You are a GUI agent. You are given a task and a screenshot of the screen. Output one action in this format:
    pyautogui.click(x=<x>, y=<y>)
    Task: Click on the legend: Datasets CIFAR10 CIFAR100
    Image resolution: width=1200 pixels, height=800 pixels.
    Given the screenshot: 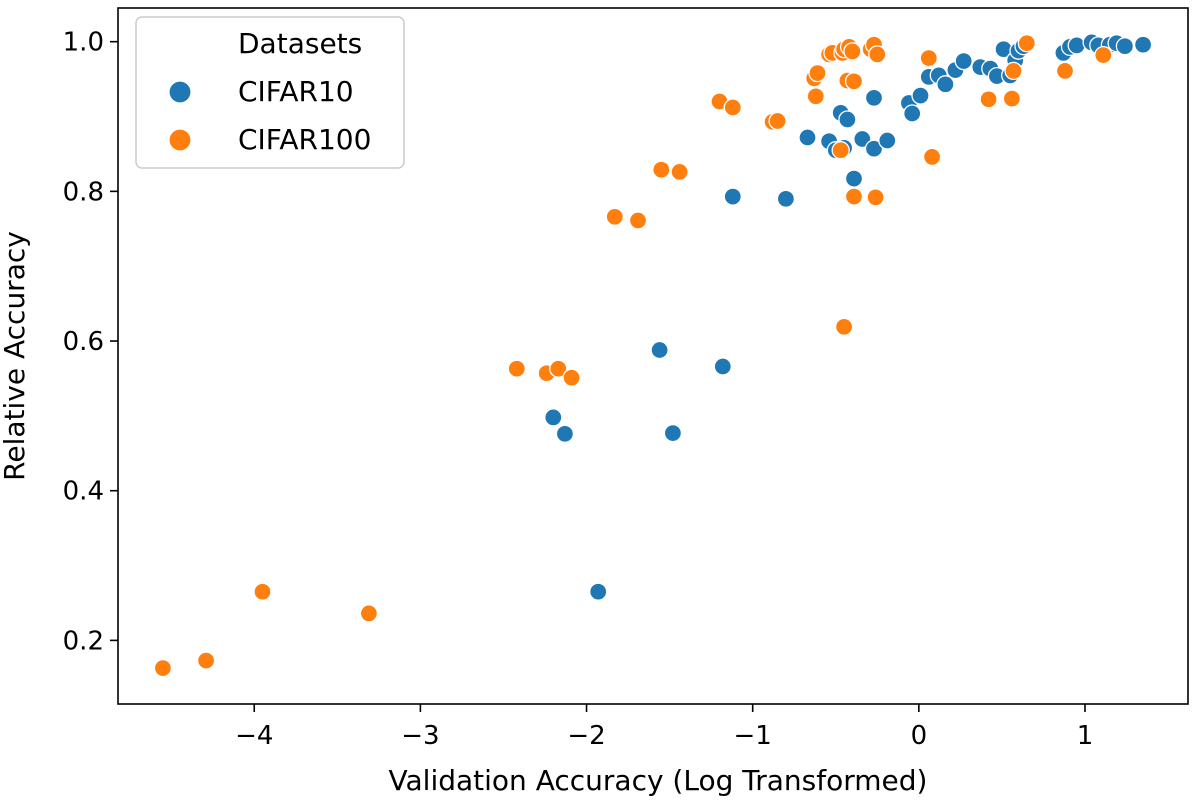 What is the action you would take?
    pyautogui.click(x=270, y=92)
    